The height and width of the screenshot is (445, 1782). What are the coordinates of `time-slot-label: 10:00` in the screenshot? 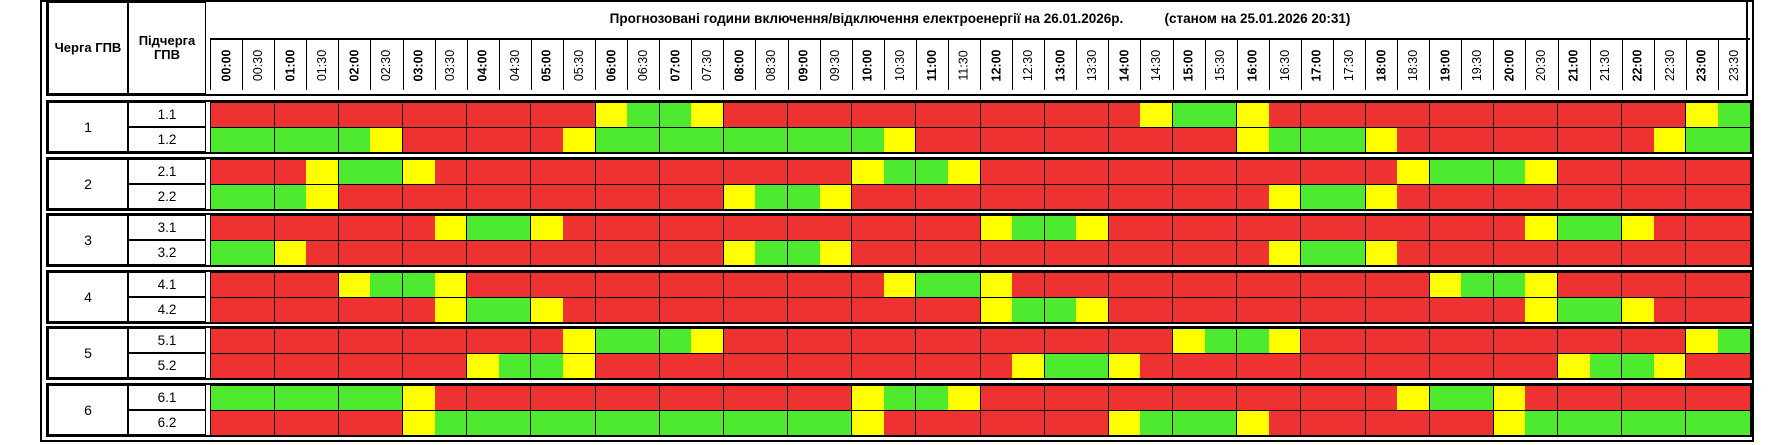 It's located at (867, 65).